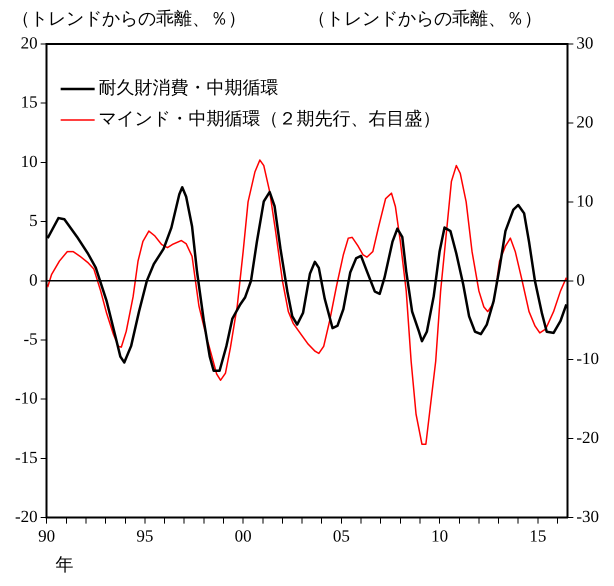 The image size is (614, 586). I want to click on y-tick-label: 0, so click(33, 280).